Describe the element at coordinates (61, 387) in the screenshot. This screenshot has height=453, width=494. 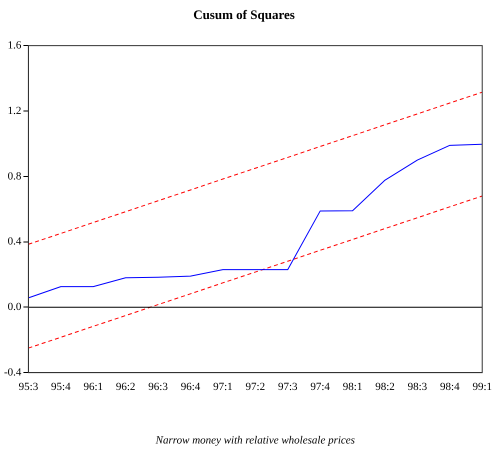
I see `x-tick-label: 95:4` at that location.